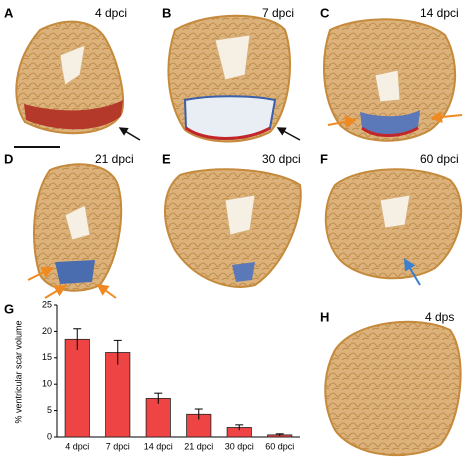 The image size is (474, 466). I want to click on x-tick-label: 14 dpci, so click(158, 446).